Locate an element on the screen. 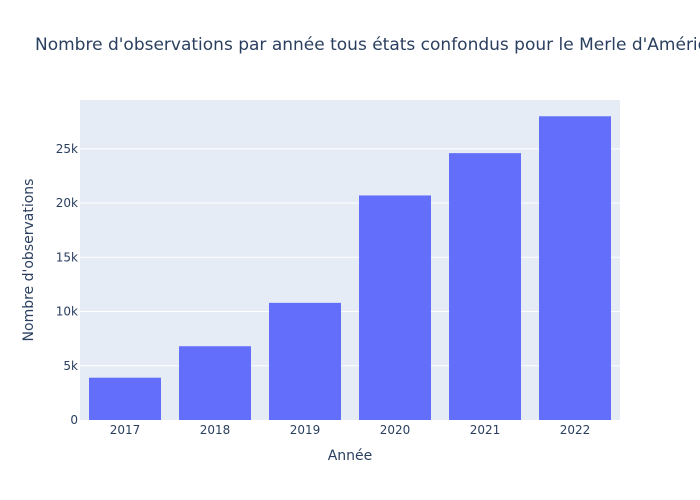  x-tick-label: 2020 is located at coordinates (395, 430).